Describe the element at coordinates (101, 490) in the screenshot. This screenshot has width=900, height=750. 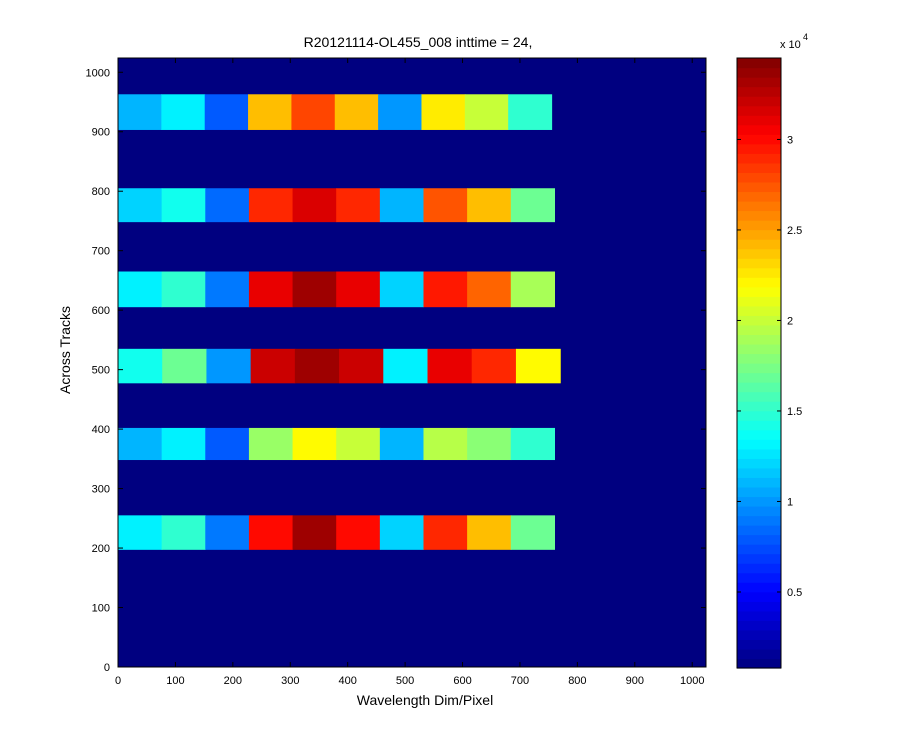
I see `y-tick-label: 300` at that location.